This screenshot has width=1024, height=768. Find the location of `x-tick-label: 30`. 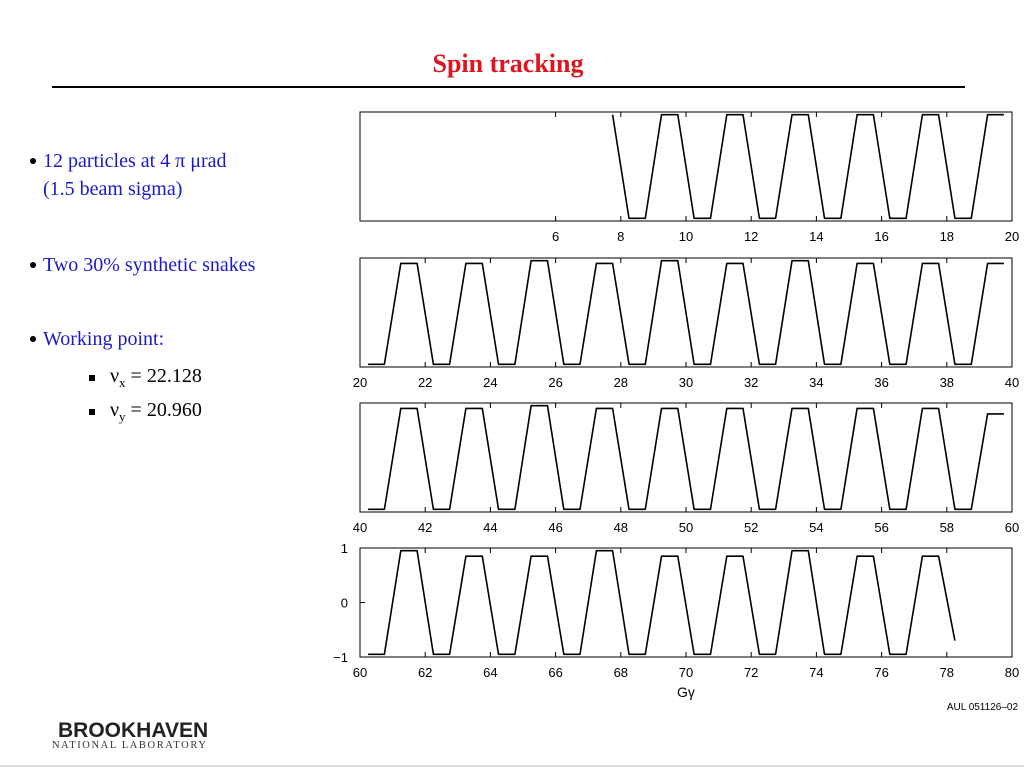

x-tick-label: 30 is located at coordinates (686, 382).